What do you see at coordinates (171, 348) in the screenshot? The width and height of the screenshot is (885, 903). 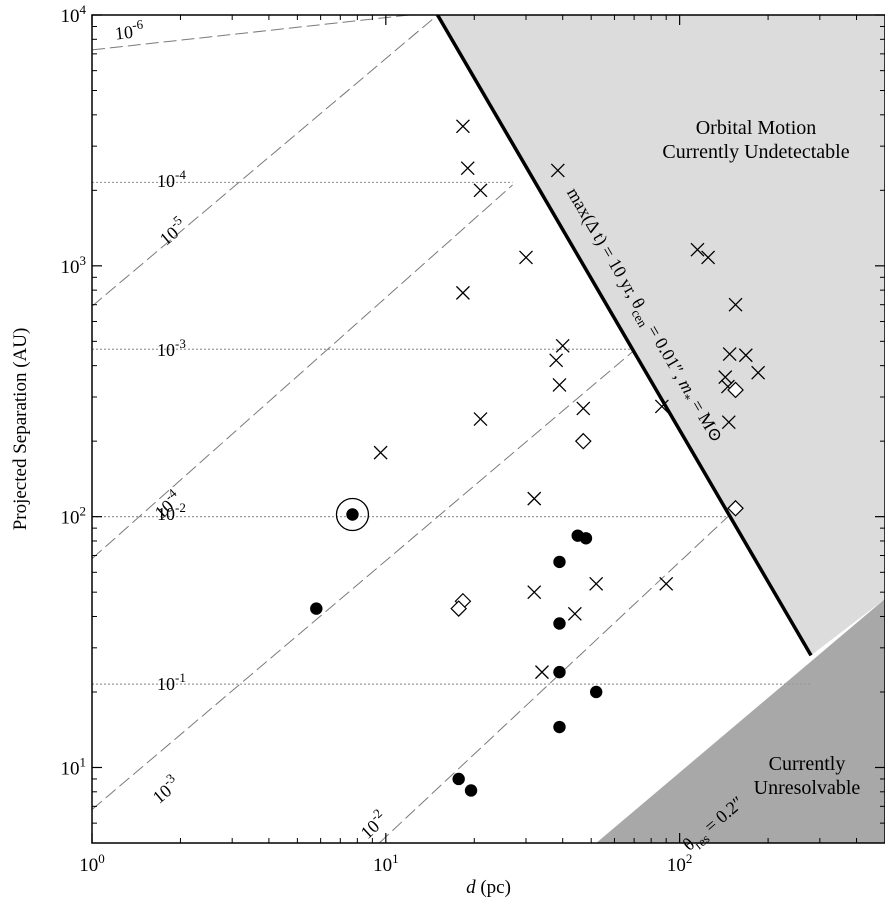 I see `horizontal-guide-label-1: 10-3` at bounding box center [171, 348].